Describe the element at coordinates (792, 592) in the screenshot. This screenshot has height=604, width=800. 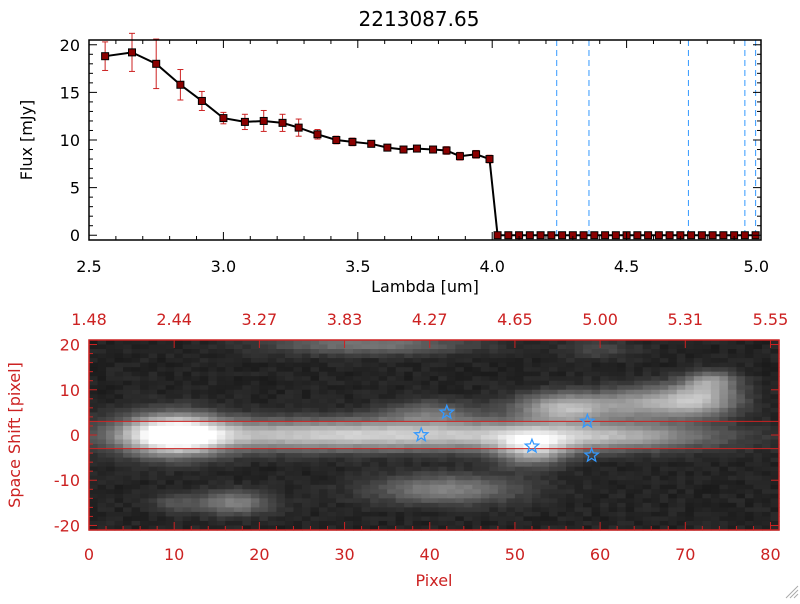
I see `resize-grip-icon` at that location.